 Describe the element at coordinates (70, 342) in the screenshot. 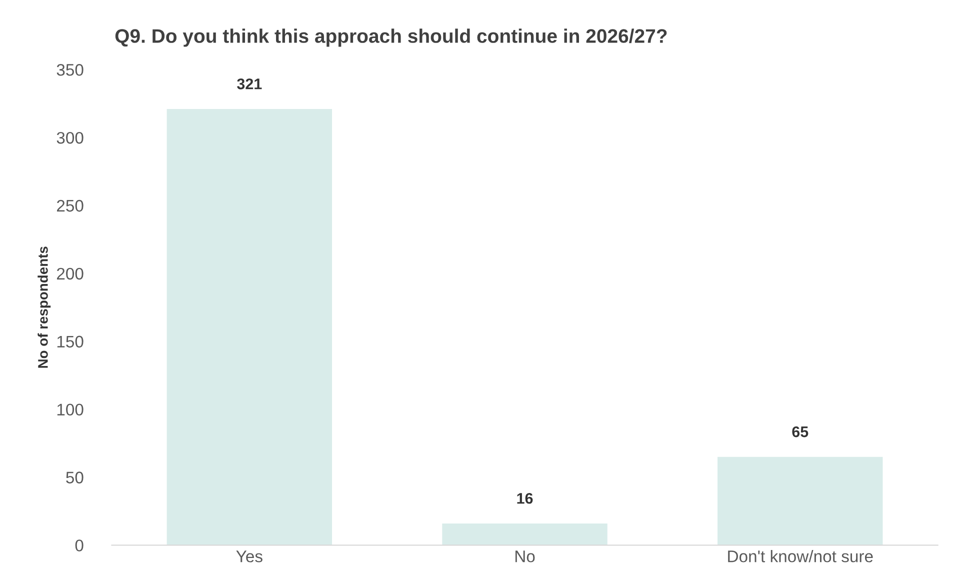

I see `y-tick-label: 150` at that location.